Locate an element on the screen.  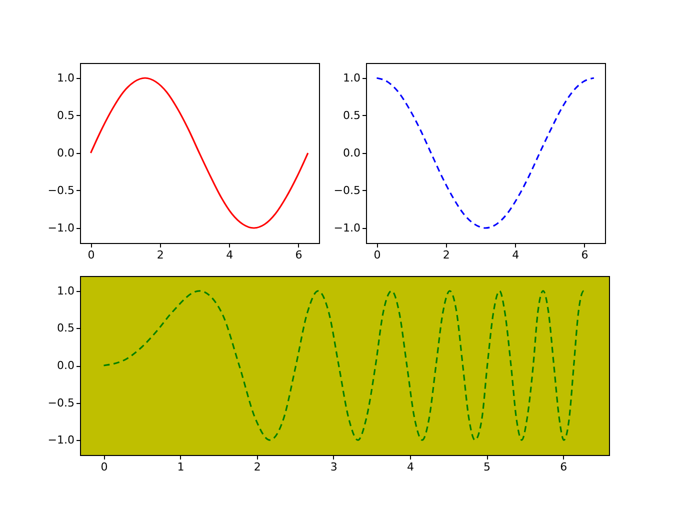
x-tick-label: 5 is located at coordinates (487, 467).